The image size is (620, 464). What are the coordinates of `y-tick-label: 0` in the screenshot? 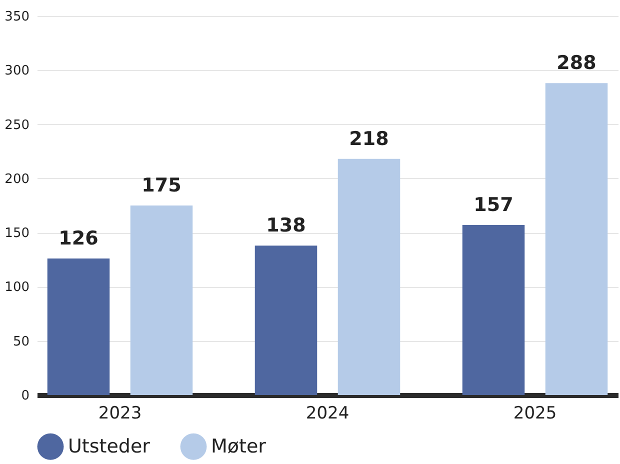 It's located at (25, 396).